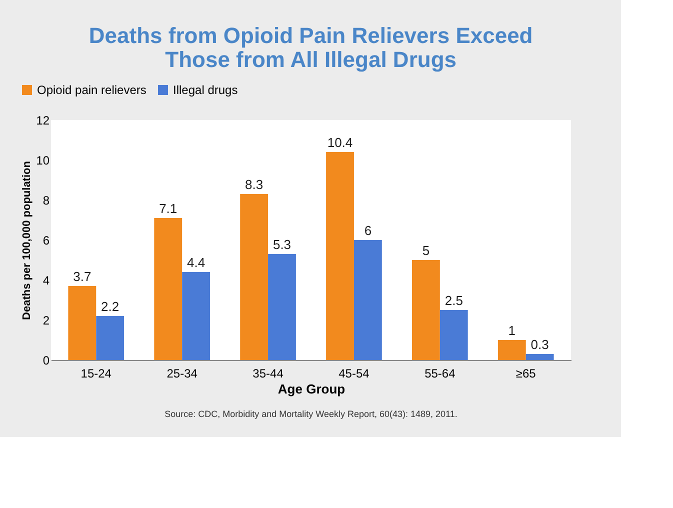 This screenshot has width=673, height=508. I want to click on chart-title: Deaths from Opioid Pain Relievers Exceed Those from All Illegal Drugs, so click(310, 47).